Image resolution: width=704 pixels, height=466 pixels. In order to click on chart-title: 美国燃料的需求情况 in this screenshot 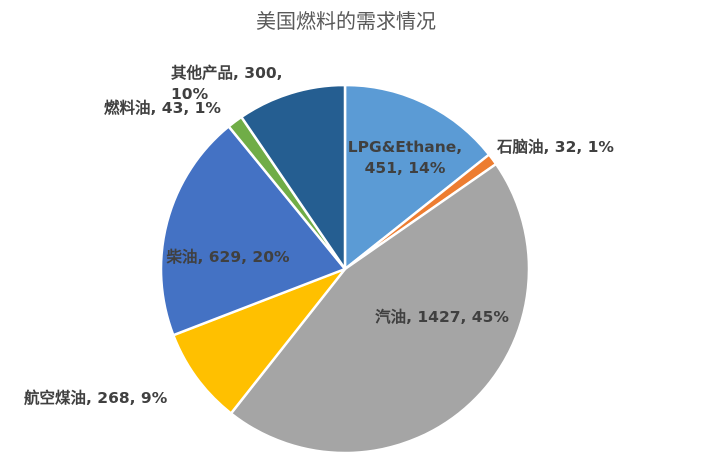, I will do `click(346, 21)`.